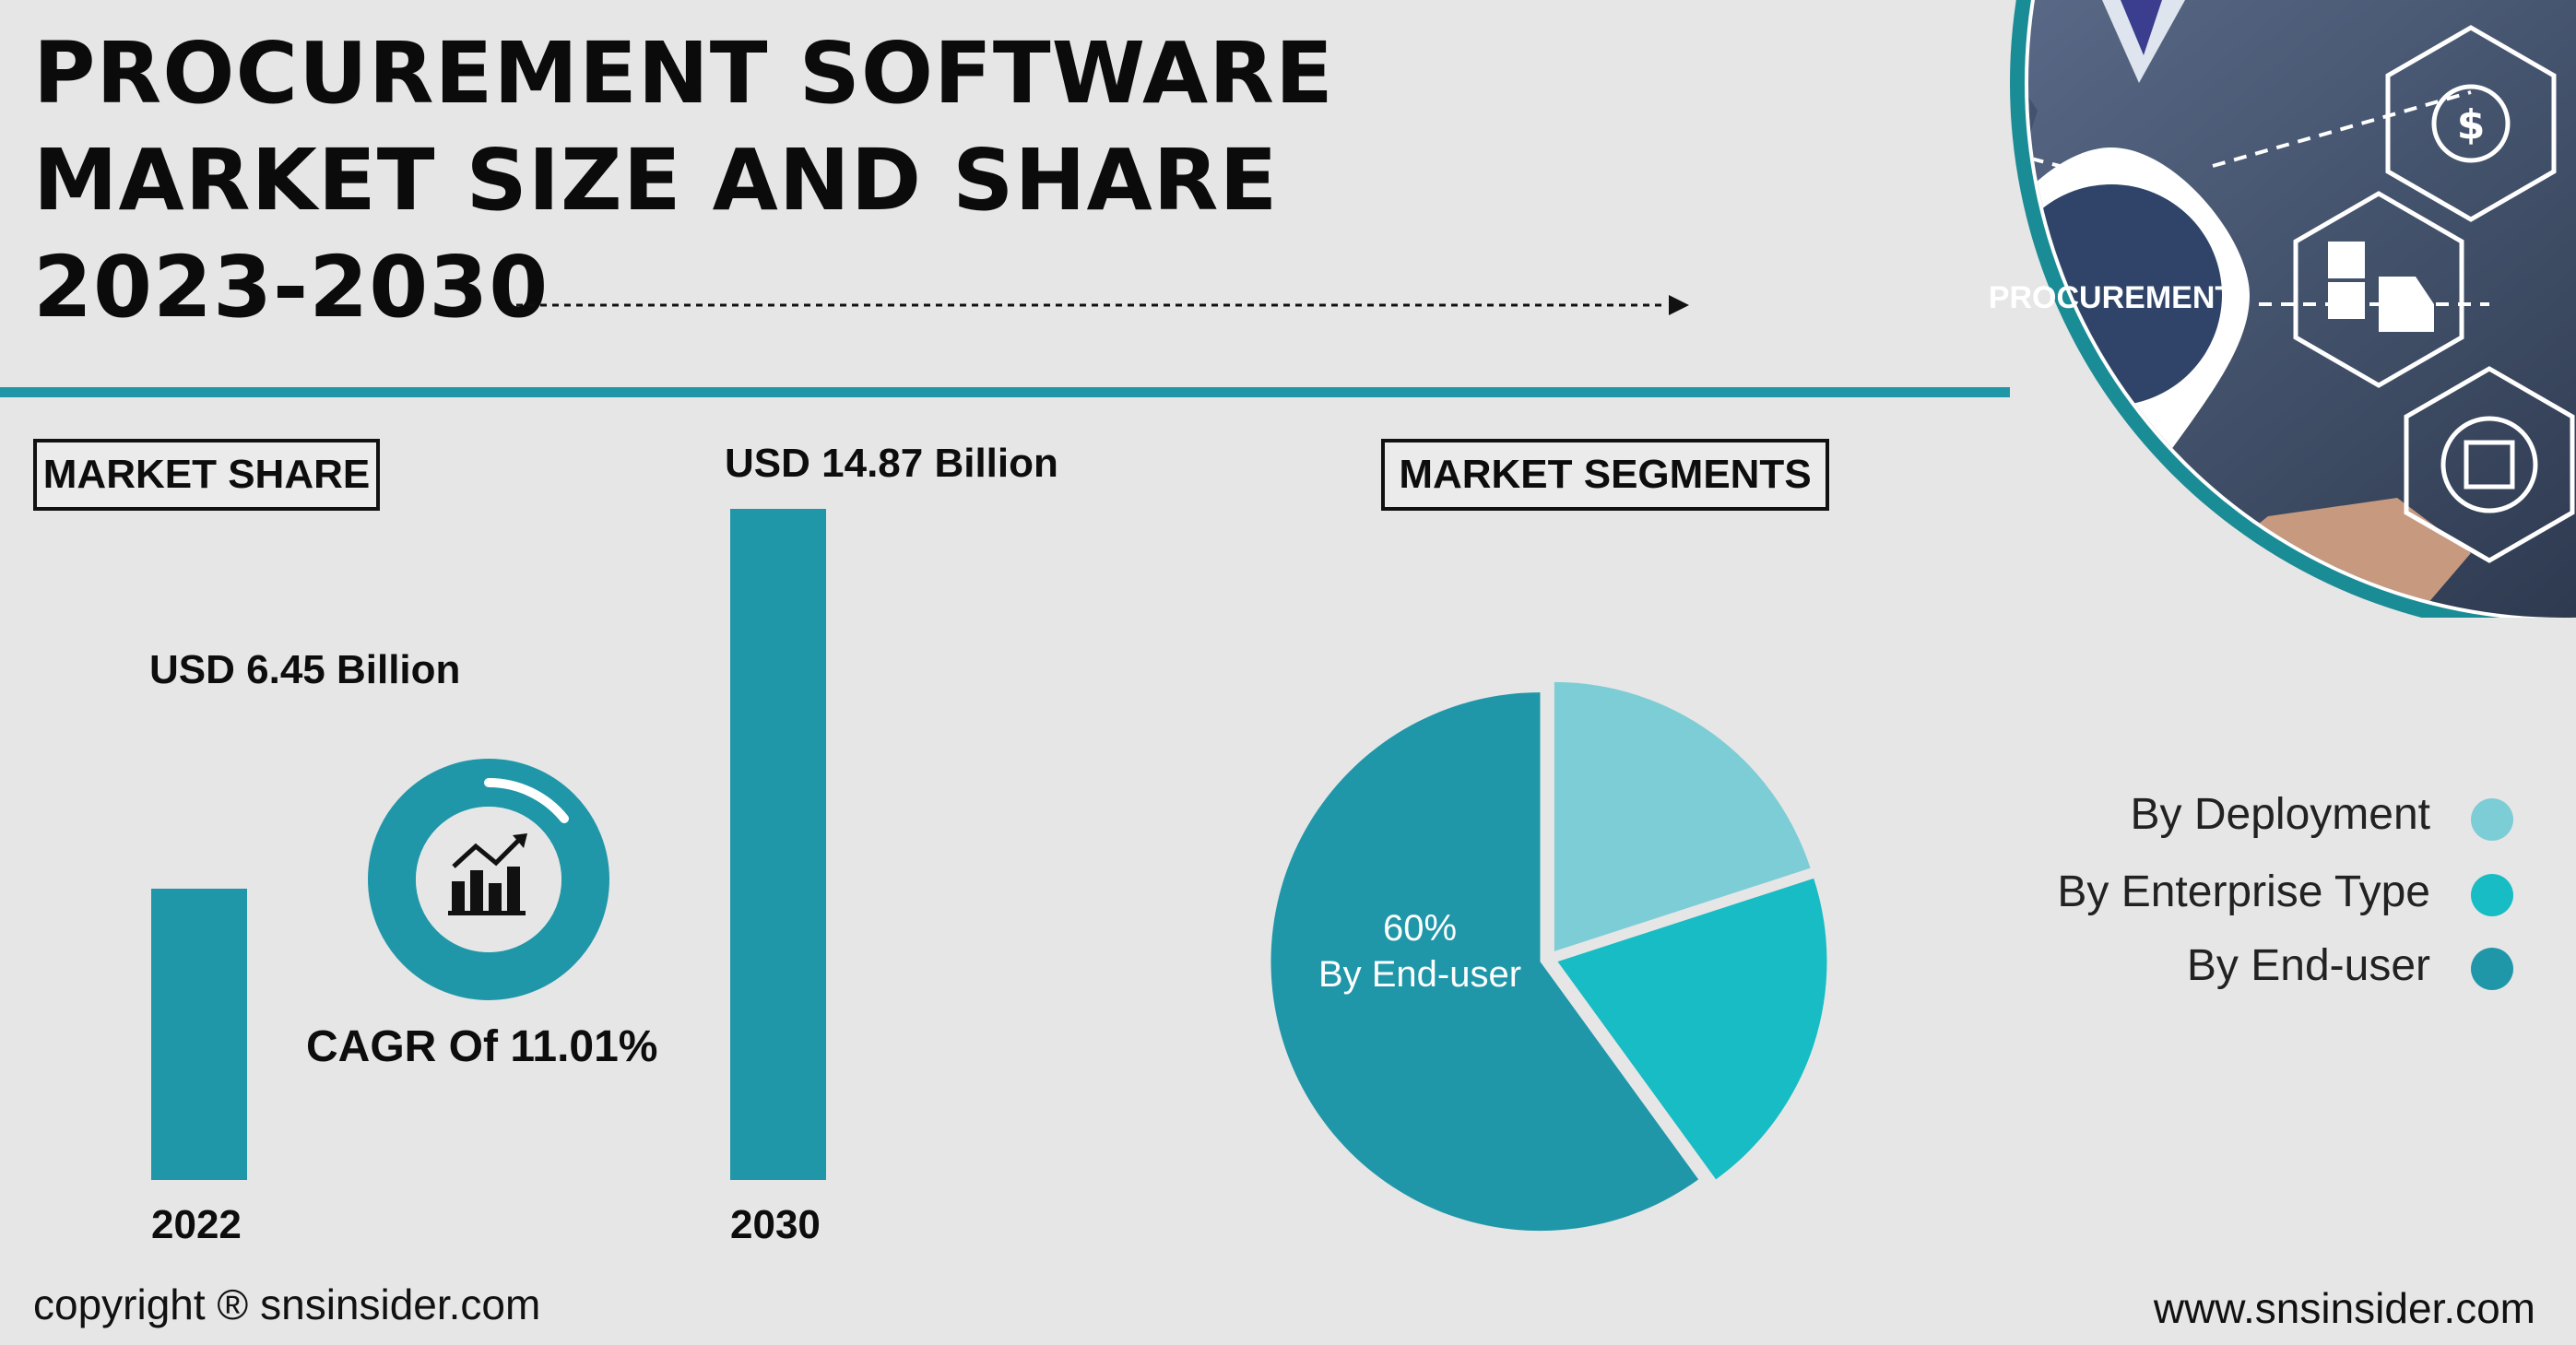 This screenshot has height=1345, width=2576. I want to click on legend-label-deployment: By Deployment, so click(2280, 814).